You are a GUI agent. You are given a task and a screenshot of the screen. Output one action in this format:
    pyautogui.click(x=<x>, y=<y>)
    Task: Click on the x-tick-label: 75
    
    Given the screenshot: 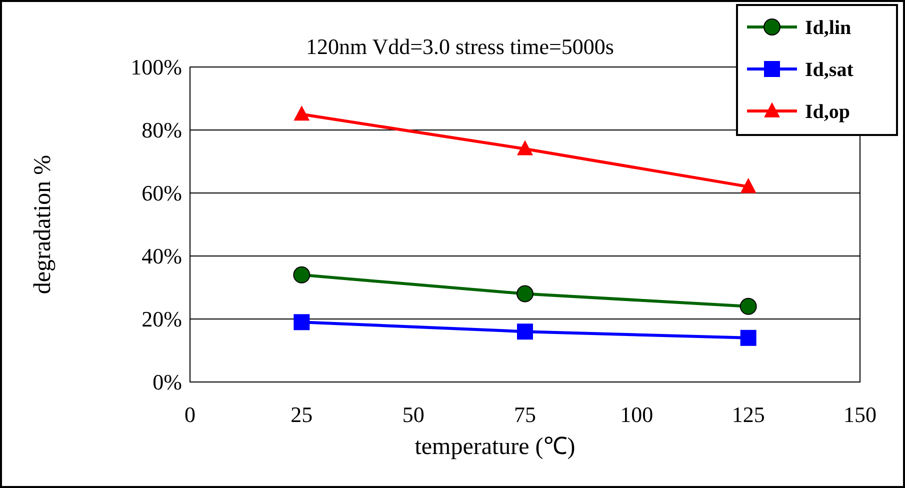 What is the action you would take?
    pyautogui.click(x=525, y=414)
    